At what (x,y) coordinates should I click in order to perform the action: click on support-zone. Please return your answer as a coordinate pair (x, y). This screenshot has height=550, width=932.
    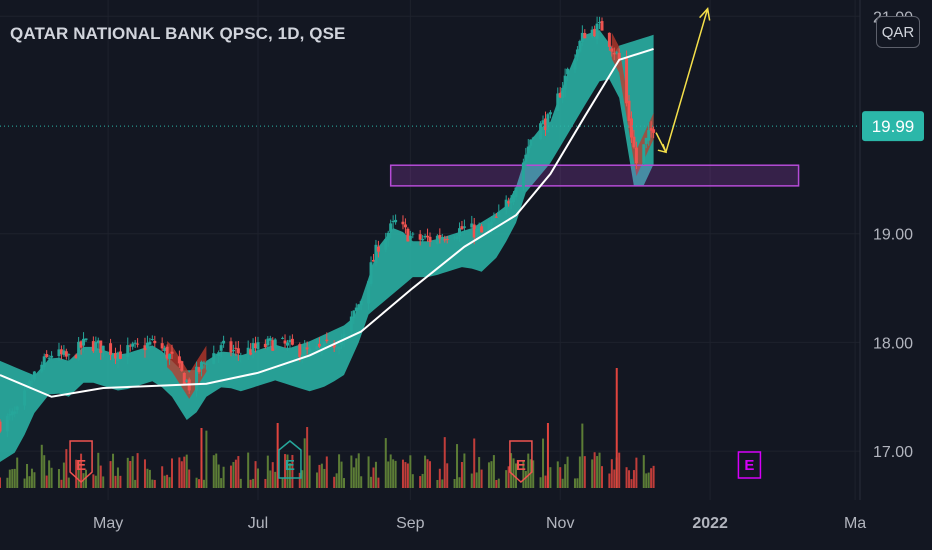
    Looking at the image, I should click on (594, 175).